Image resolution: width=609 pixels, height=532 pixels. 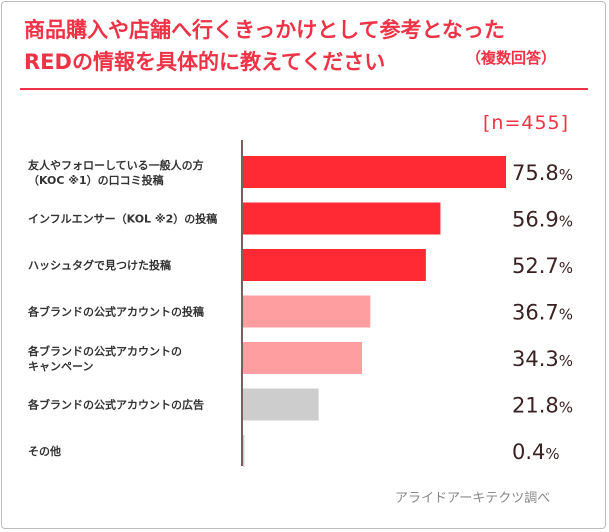 I want to click on source-note: アライドアーキテクツ調べ, so click(x=473, y=498).